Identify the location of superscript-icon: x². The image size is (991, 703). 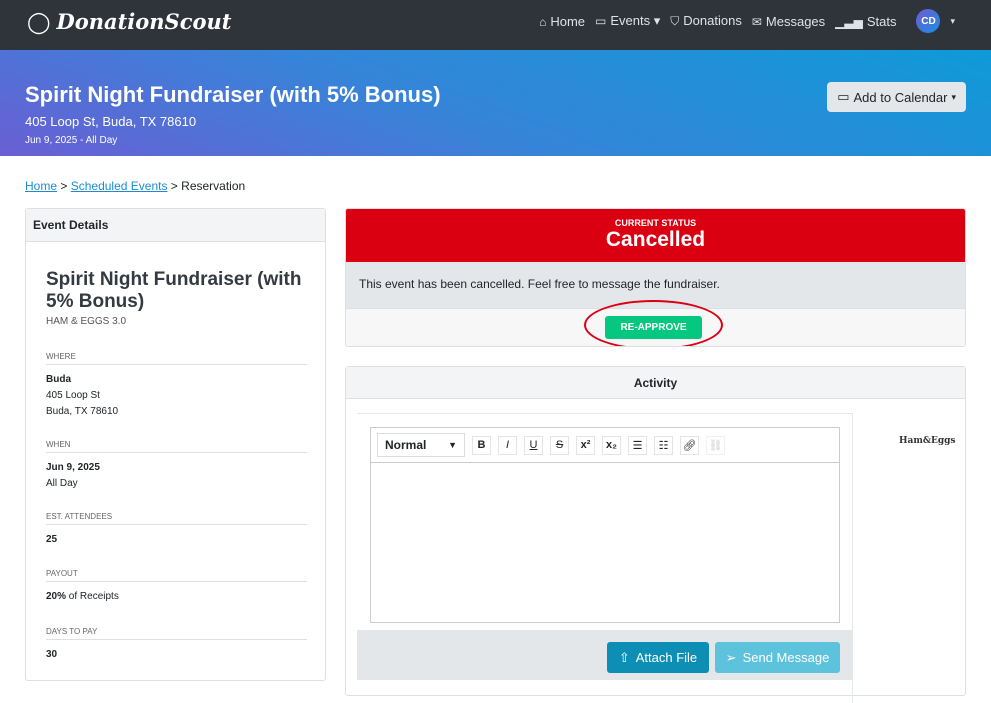
(585, 445).